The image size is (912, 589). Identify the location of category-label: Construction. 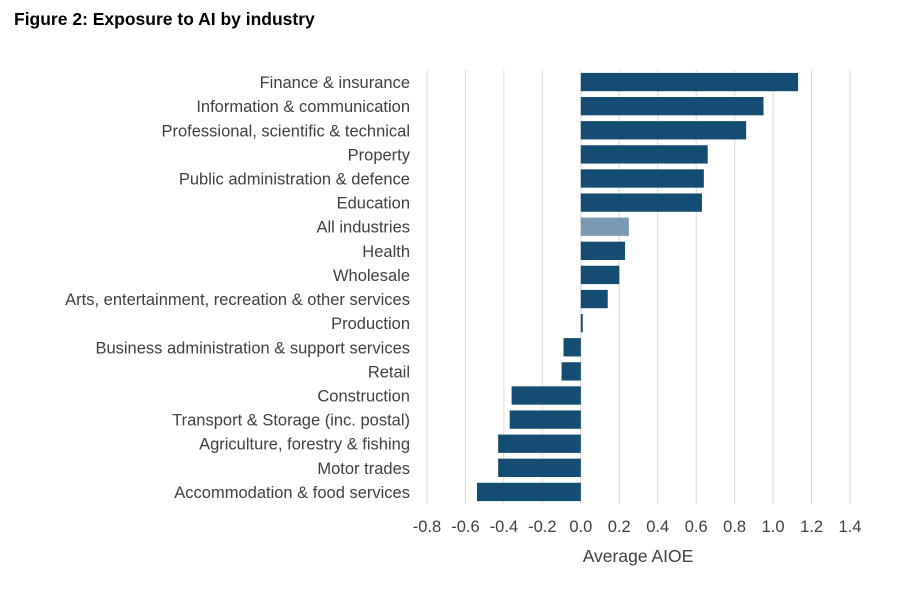
(363, 397).